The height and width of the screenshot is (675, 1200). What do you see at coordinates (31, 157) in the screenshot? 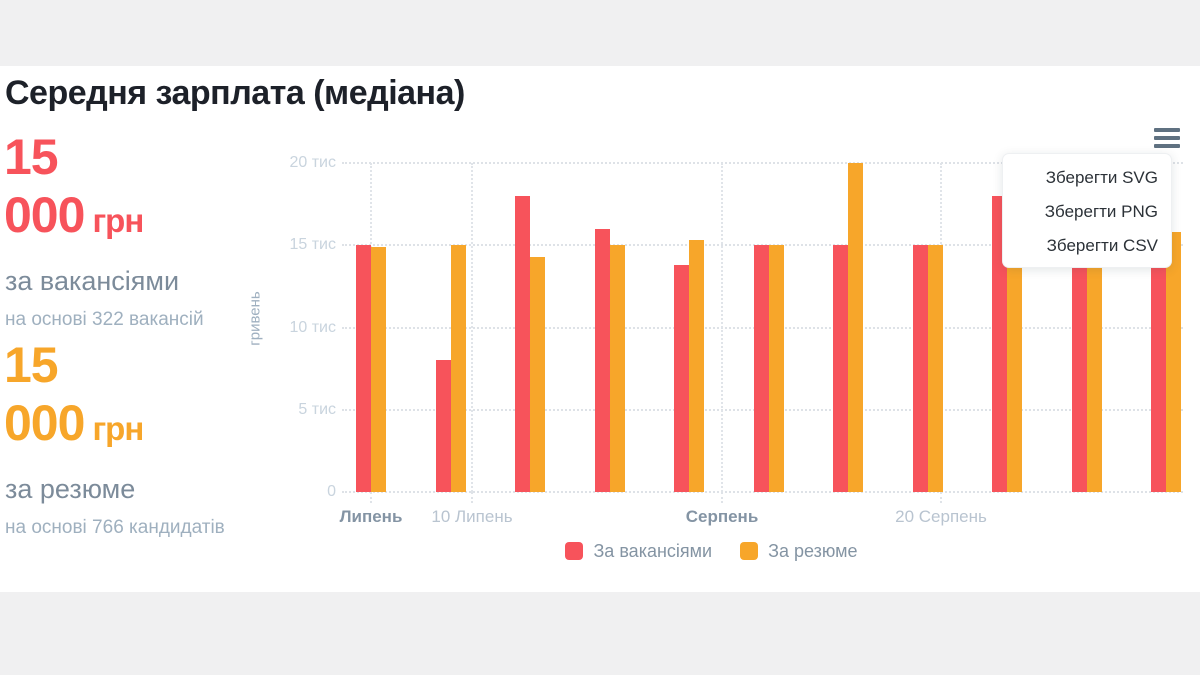
I see `stat-vacancies-line1: 15` at bounding box center [31, 157].